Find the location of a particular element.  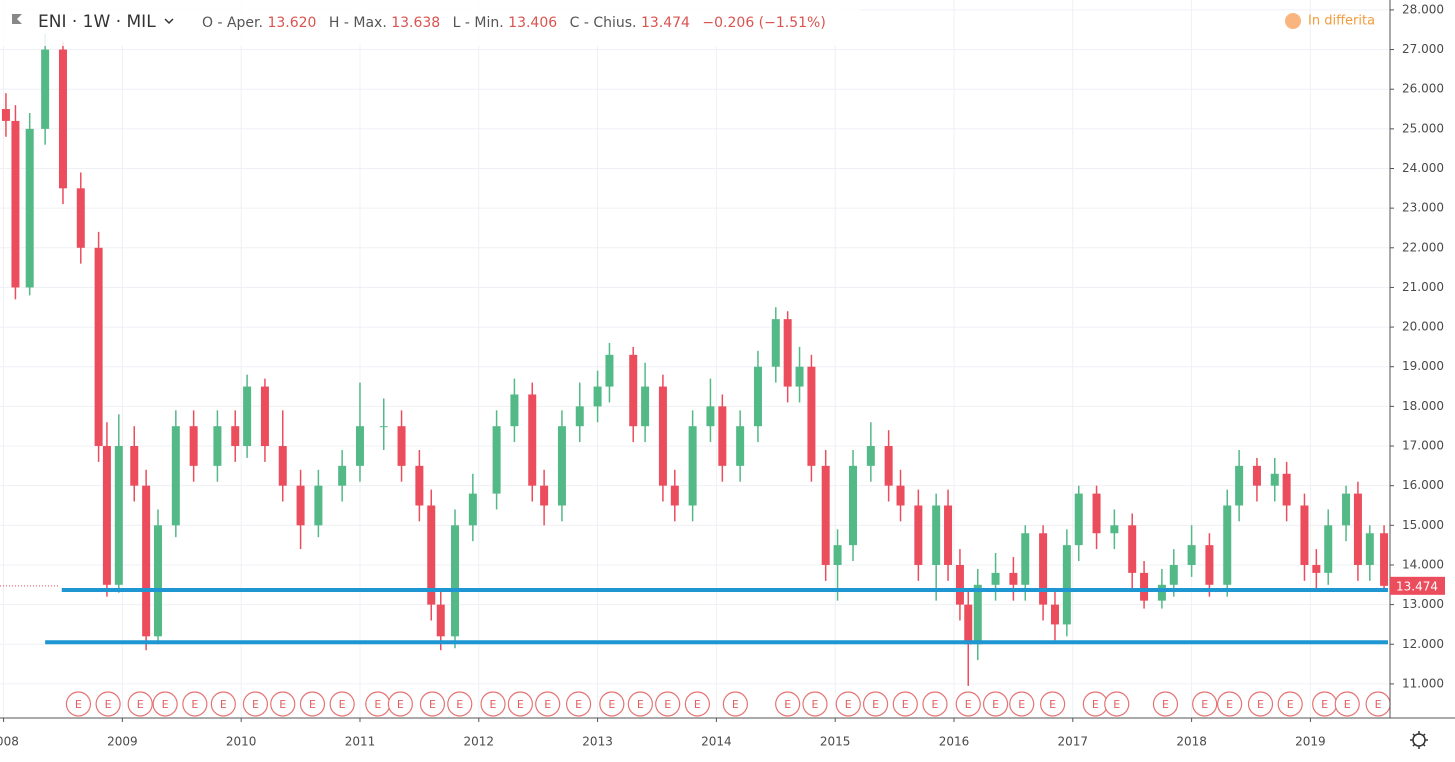

last-price-box is located at coordinates (1417, 585).